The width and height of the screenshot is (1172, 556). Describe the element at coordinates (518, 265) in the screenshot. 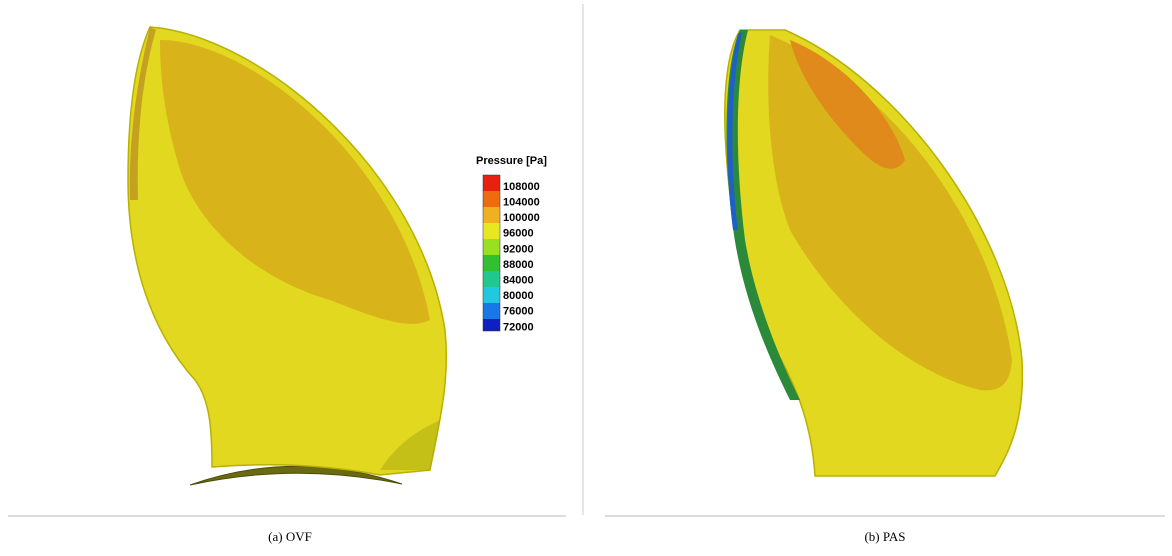

I see `legend-label: 88000` at that location.